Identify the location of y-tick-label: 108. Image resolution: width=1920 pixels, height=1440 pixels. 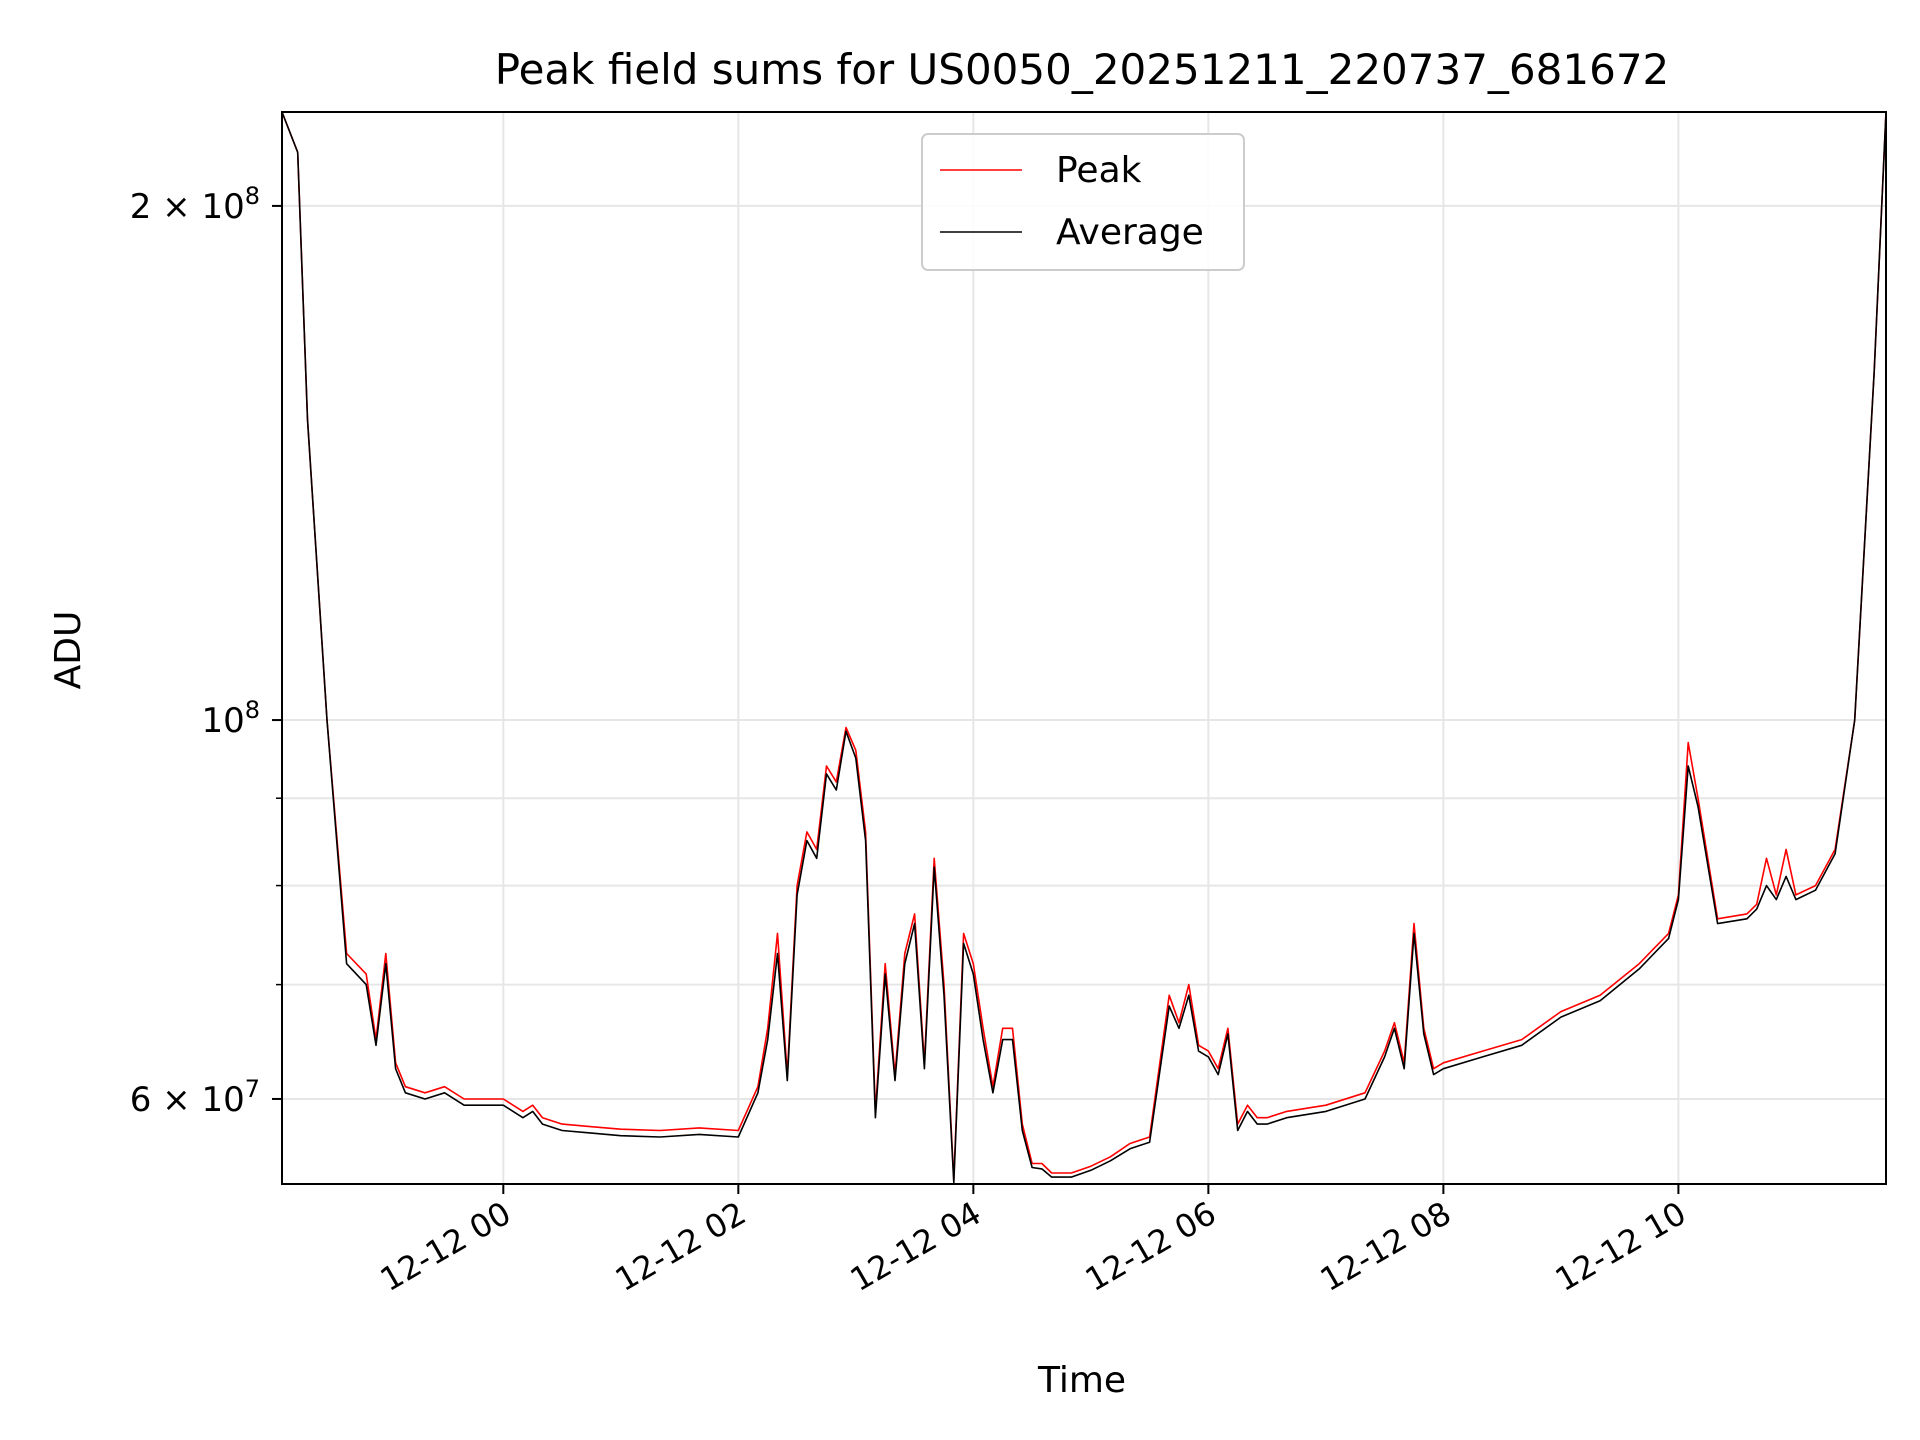
(230, 718).